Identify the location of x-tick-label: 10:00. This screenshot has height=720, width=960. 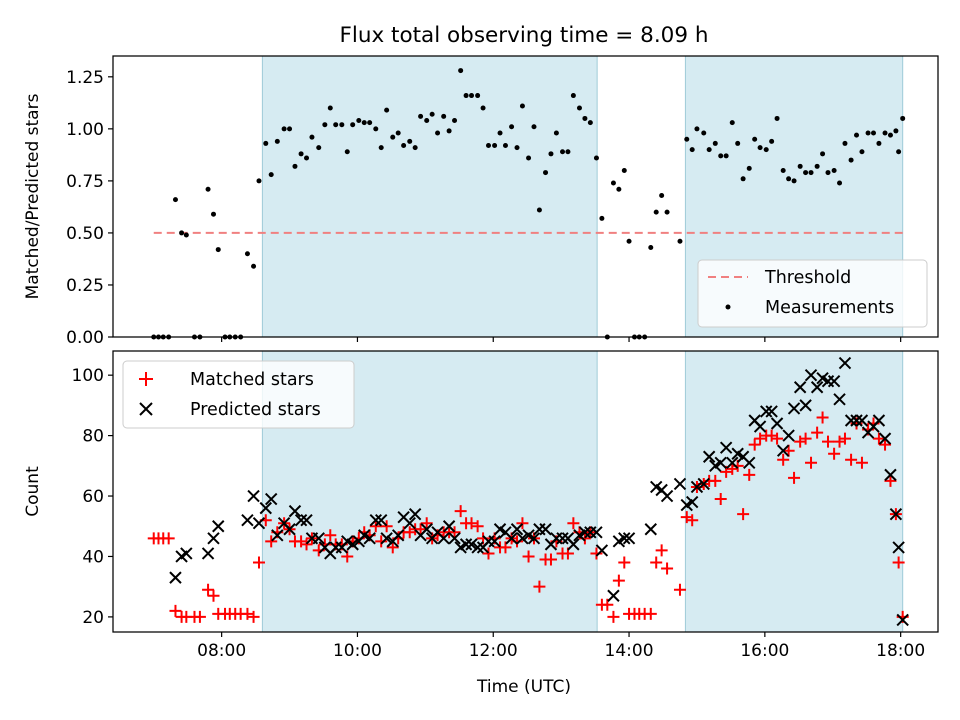
(357, 651).